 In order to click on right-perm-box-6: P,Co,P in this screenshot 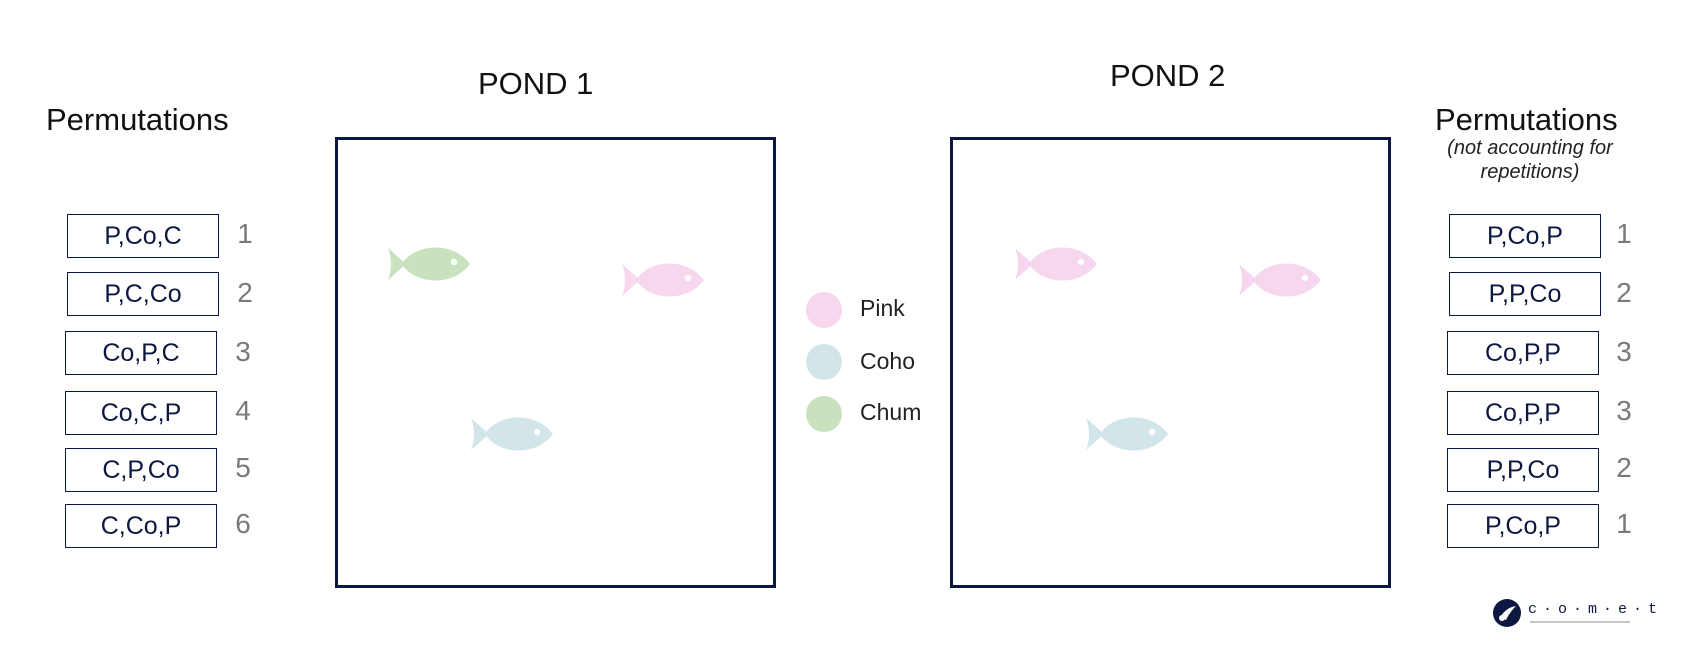, I will do `click(1523, 526)`.